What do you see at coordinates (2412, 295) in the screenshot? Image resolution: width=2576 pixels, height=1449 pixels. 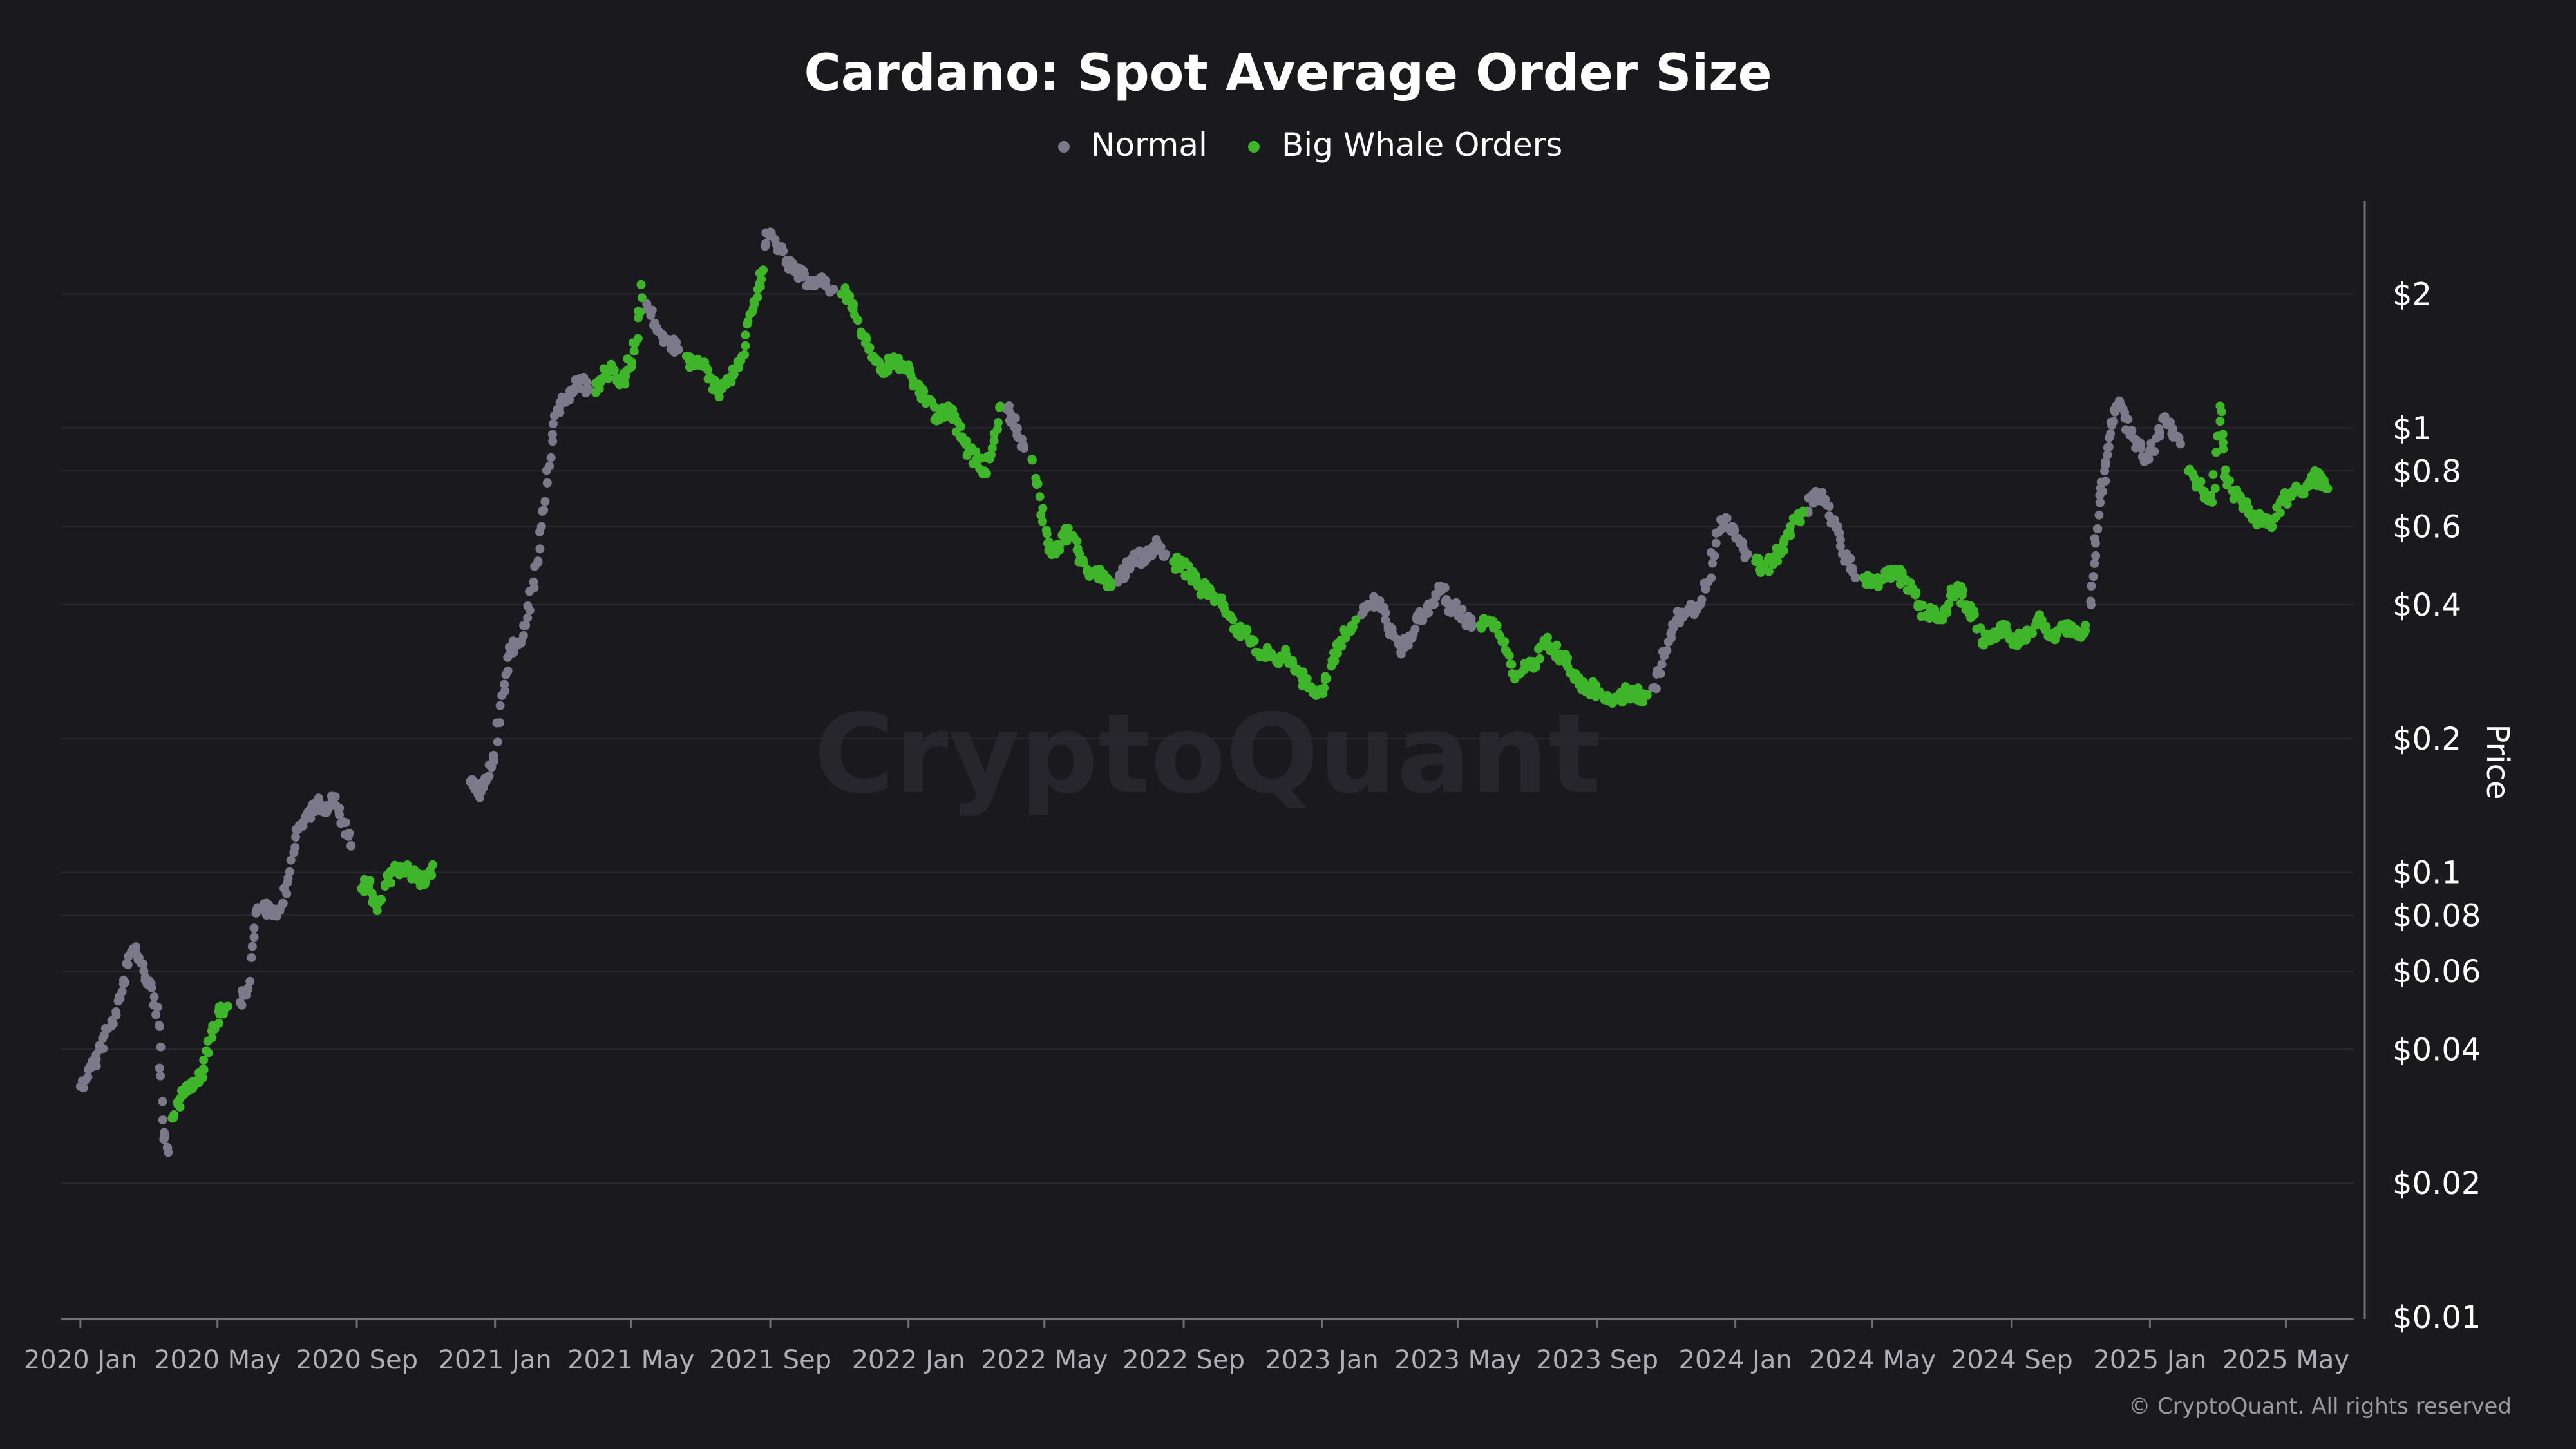 I see `y-tick-label: $2` at bounding box center [2412, 295].